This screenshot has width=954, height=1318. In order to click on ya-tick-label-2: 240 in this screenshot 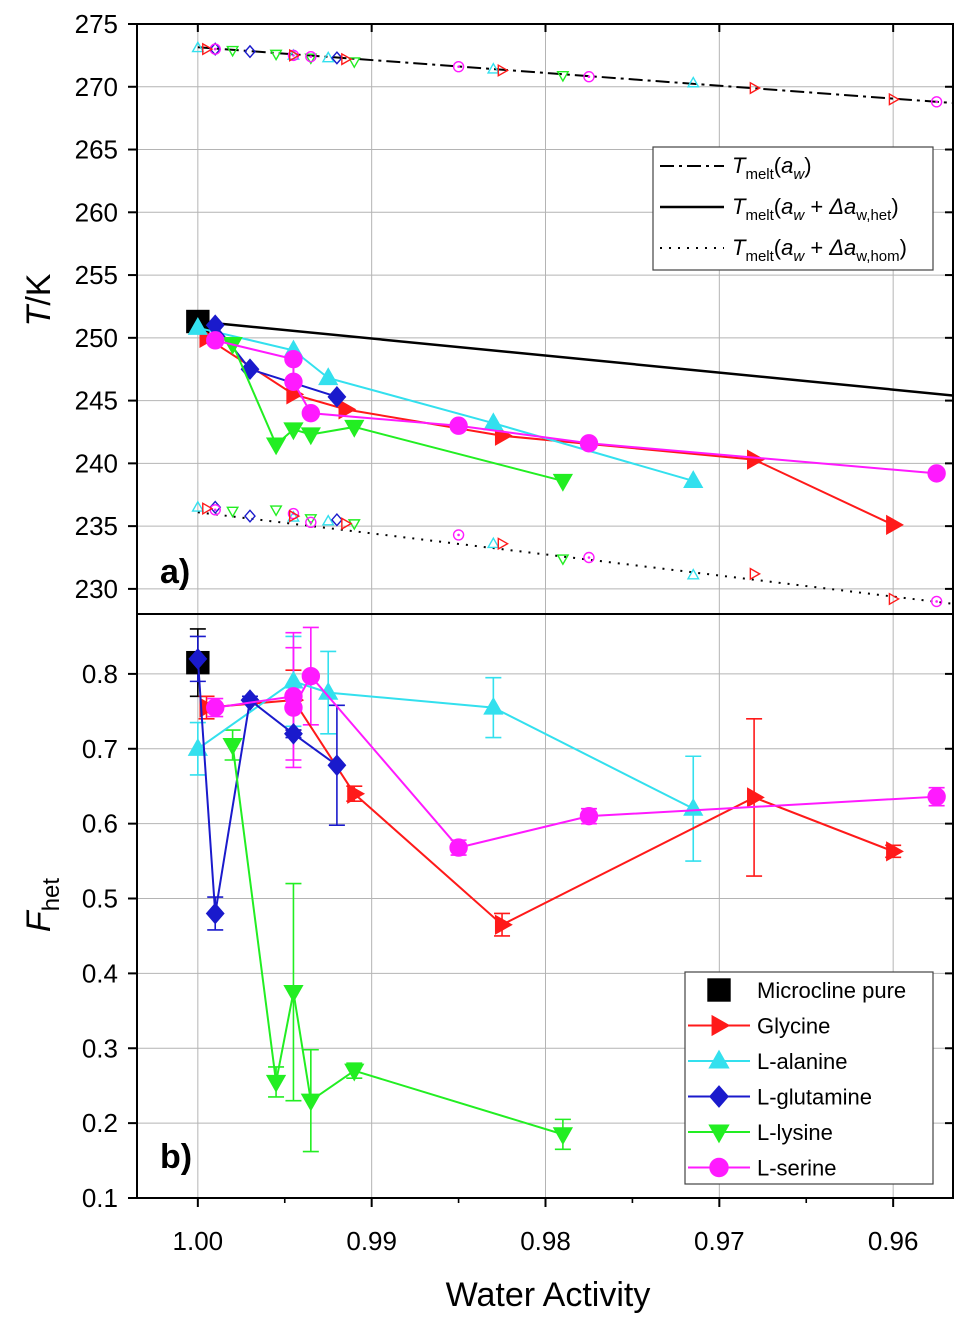, I will do `click(96, 463)`.